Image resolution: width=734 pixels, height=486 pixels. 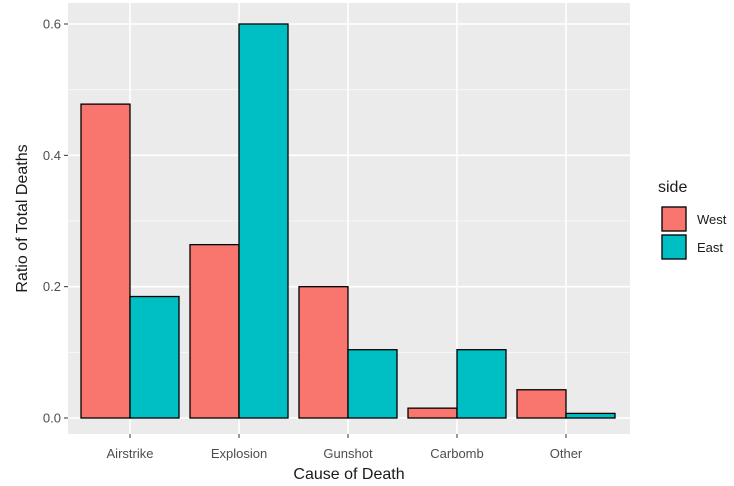 What do you see at coordinates (348, 453) in the screenshot?
I see `x-tick-label: Gunshot` at bounding box center [348, 453].